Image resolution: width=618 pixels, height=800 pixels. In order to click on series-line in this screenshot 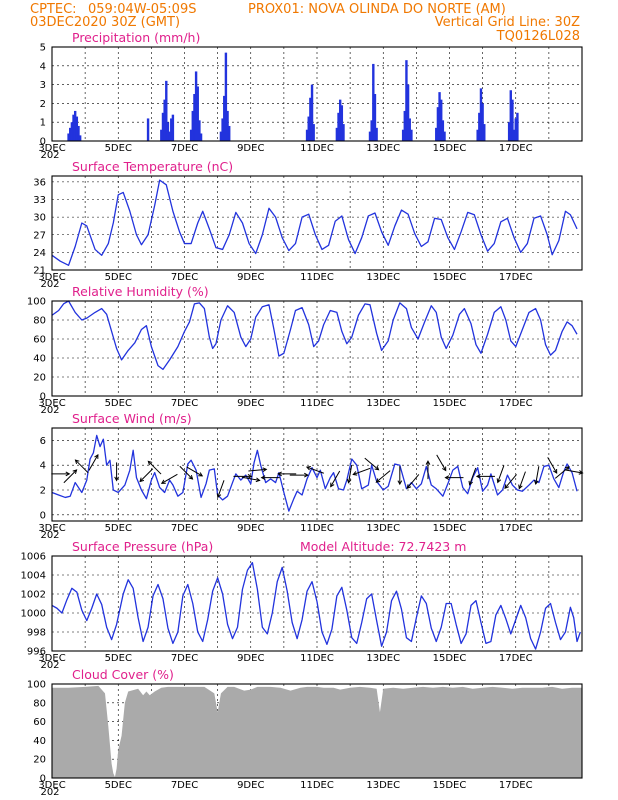, I will do `click(314, 335)`.